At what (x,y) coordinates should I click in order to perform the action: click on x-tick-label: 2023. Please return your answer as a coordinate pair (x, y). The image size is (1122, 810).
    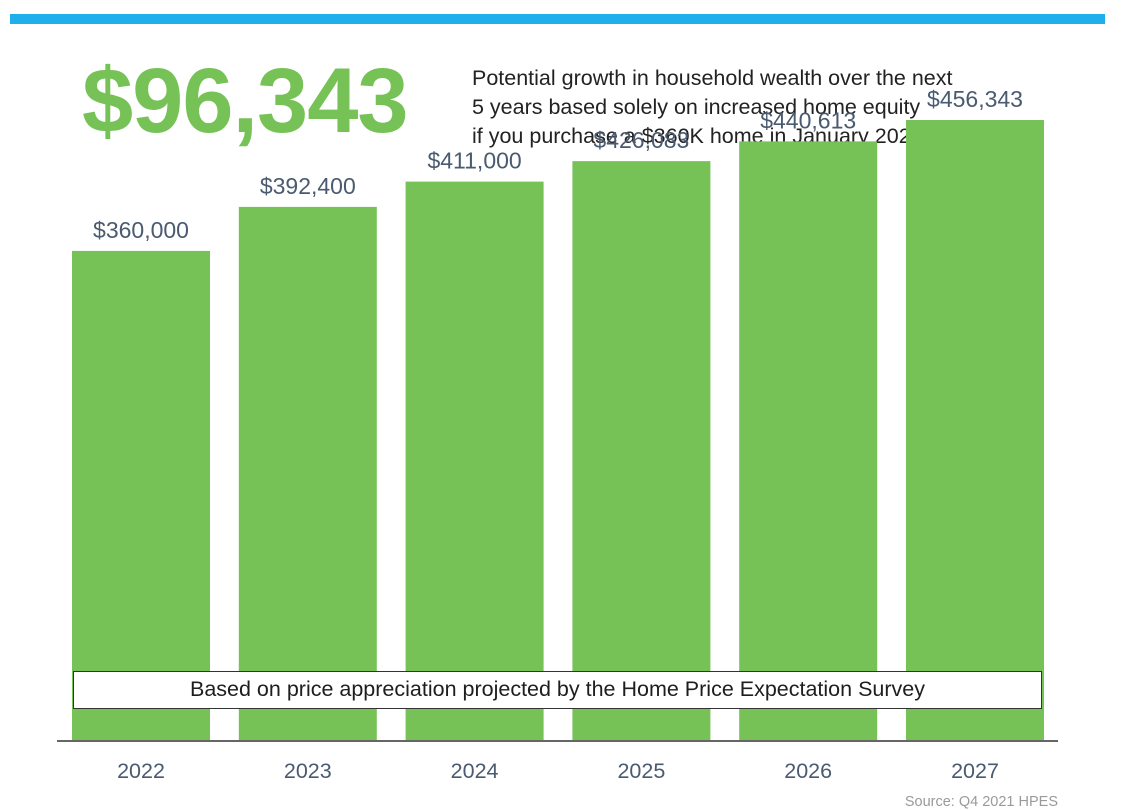
    Looking at the image, I should click on (308, 771).